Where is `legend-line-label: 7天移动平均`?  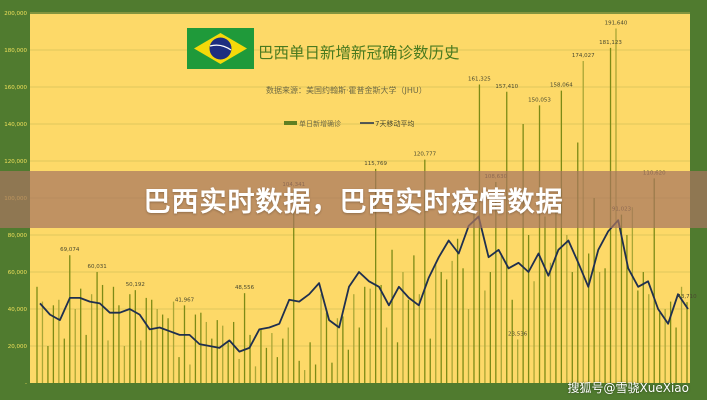
legend-line-label: 7天移动平均 is located at coordinates (394, 123).